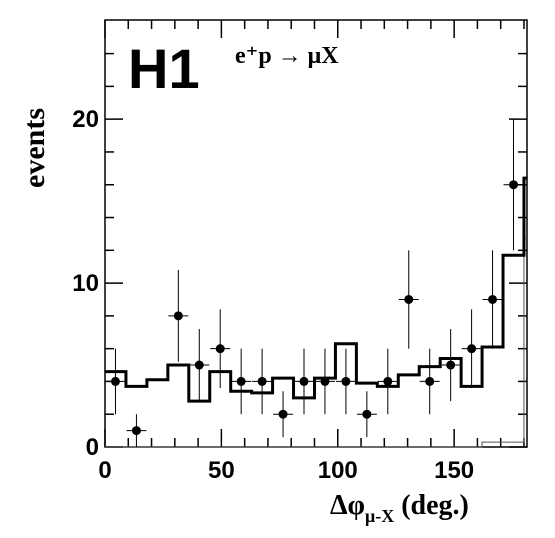  Describe the element at coordinates (85, 119) in the screenshot. I see `y-tick-label: 20` at that location.